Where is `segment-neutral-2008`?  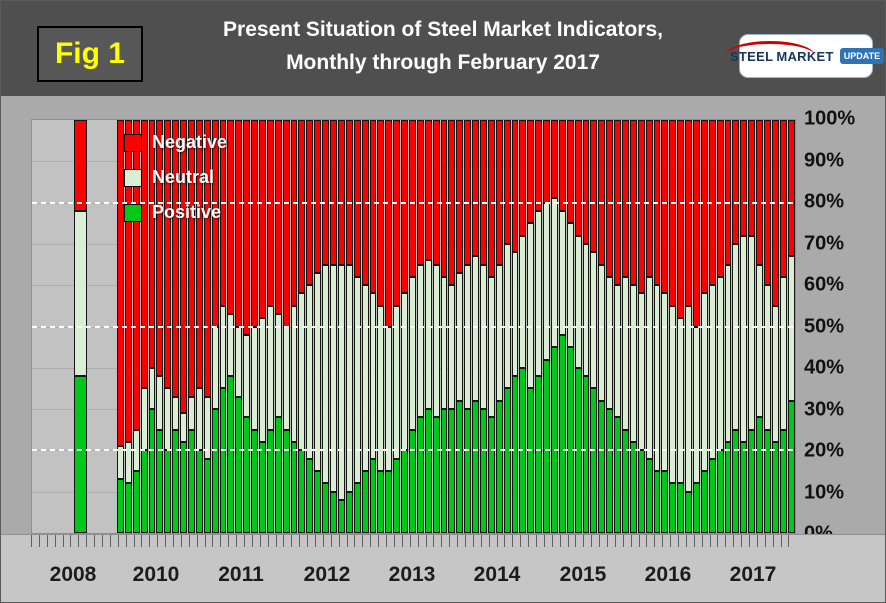 segment-neutral-2008 is located at coordinates (80, 293).